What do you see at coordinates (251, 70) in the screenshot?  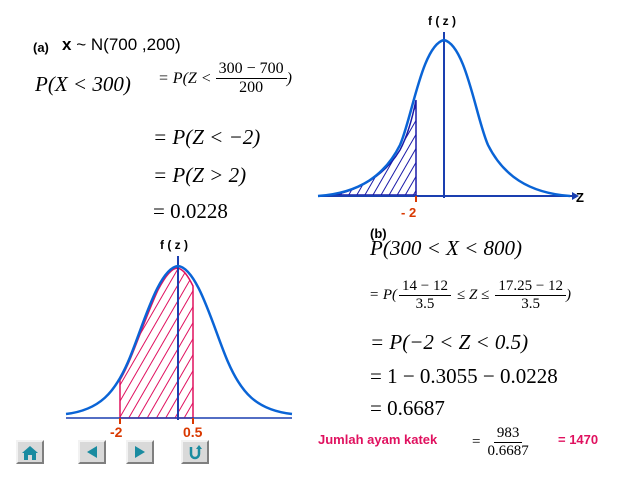 I see `a-line1-numerator: 300 − 700` at bounding box center [251, 70].